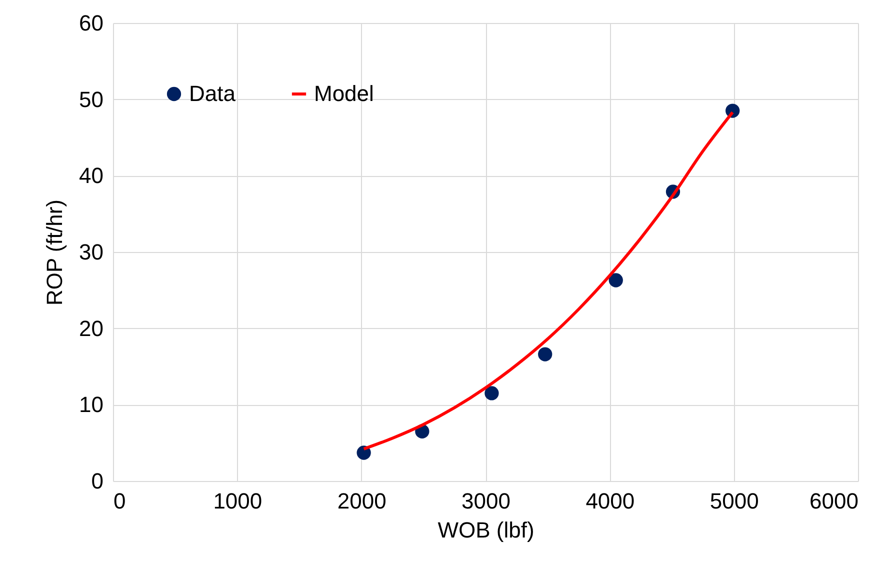 The width and height of the screenshot is (895, 583). What do you see at coordinates (91, 405) in the screenshot?
I see `y-tick-label: 10` at bounding box center [91, 405].